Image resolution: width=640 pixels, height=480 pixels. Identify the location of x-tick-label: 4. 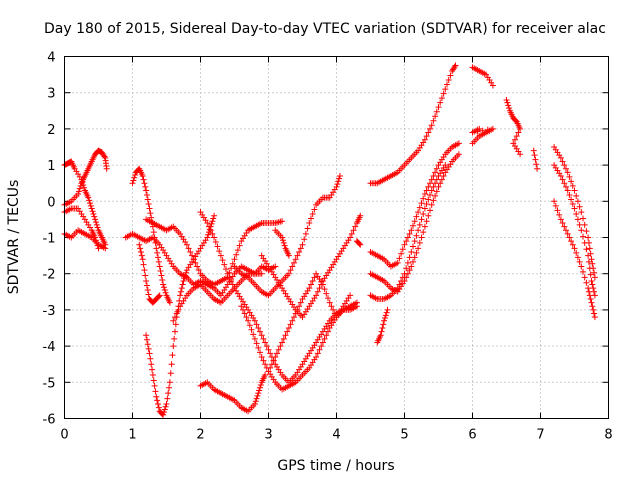
(336, 435).